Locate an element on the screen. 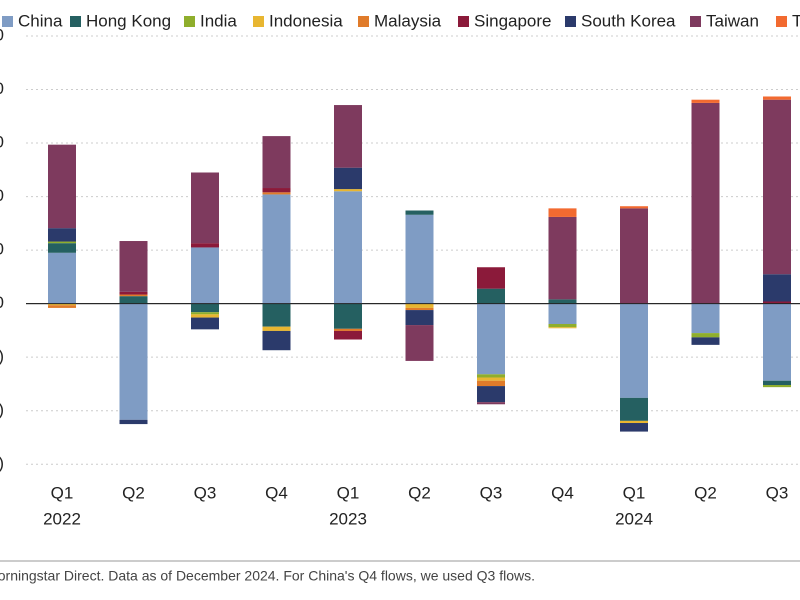 The width and height of the screenshot is (800, 600). y-tick-label: 20 is located at coordinates (2, 195).